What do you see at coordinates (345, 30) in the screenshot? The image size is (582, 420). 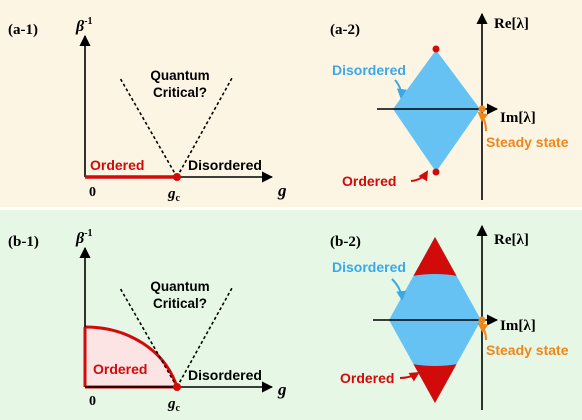 I see `panel-label-a2: (a-2)` at bounding box center [345, 30].